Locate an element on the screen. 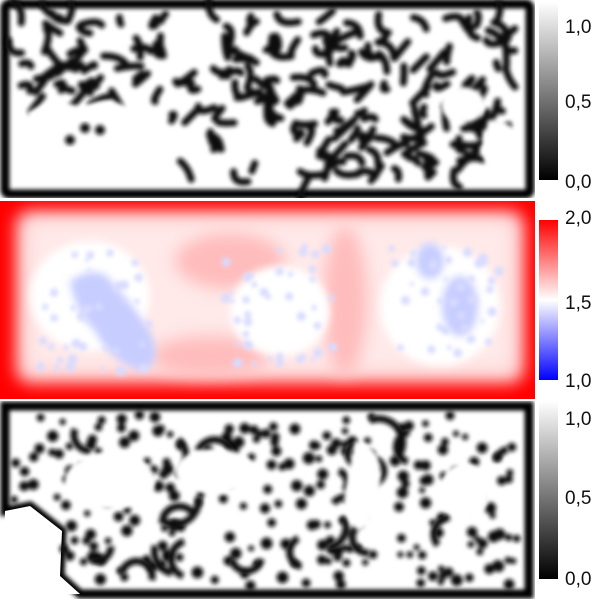  middle-colorbar is located at coordinates (548, 309).